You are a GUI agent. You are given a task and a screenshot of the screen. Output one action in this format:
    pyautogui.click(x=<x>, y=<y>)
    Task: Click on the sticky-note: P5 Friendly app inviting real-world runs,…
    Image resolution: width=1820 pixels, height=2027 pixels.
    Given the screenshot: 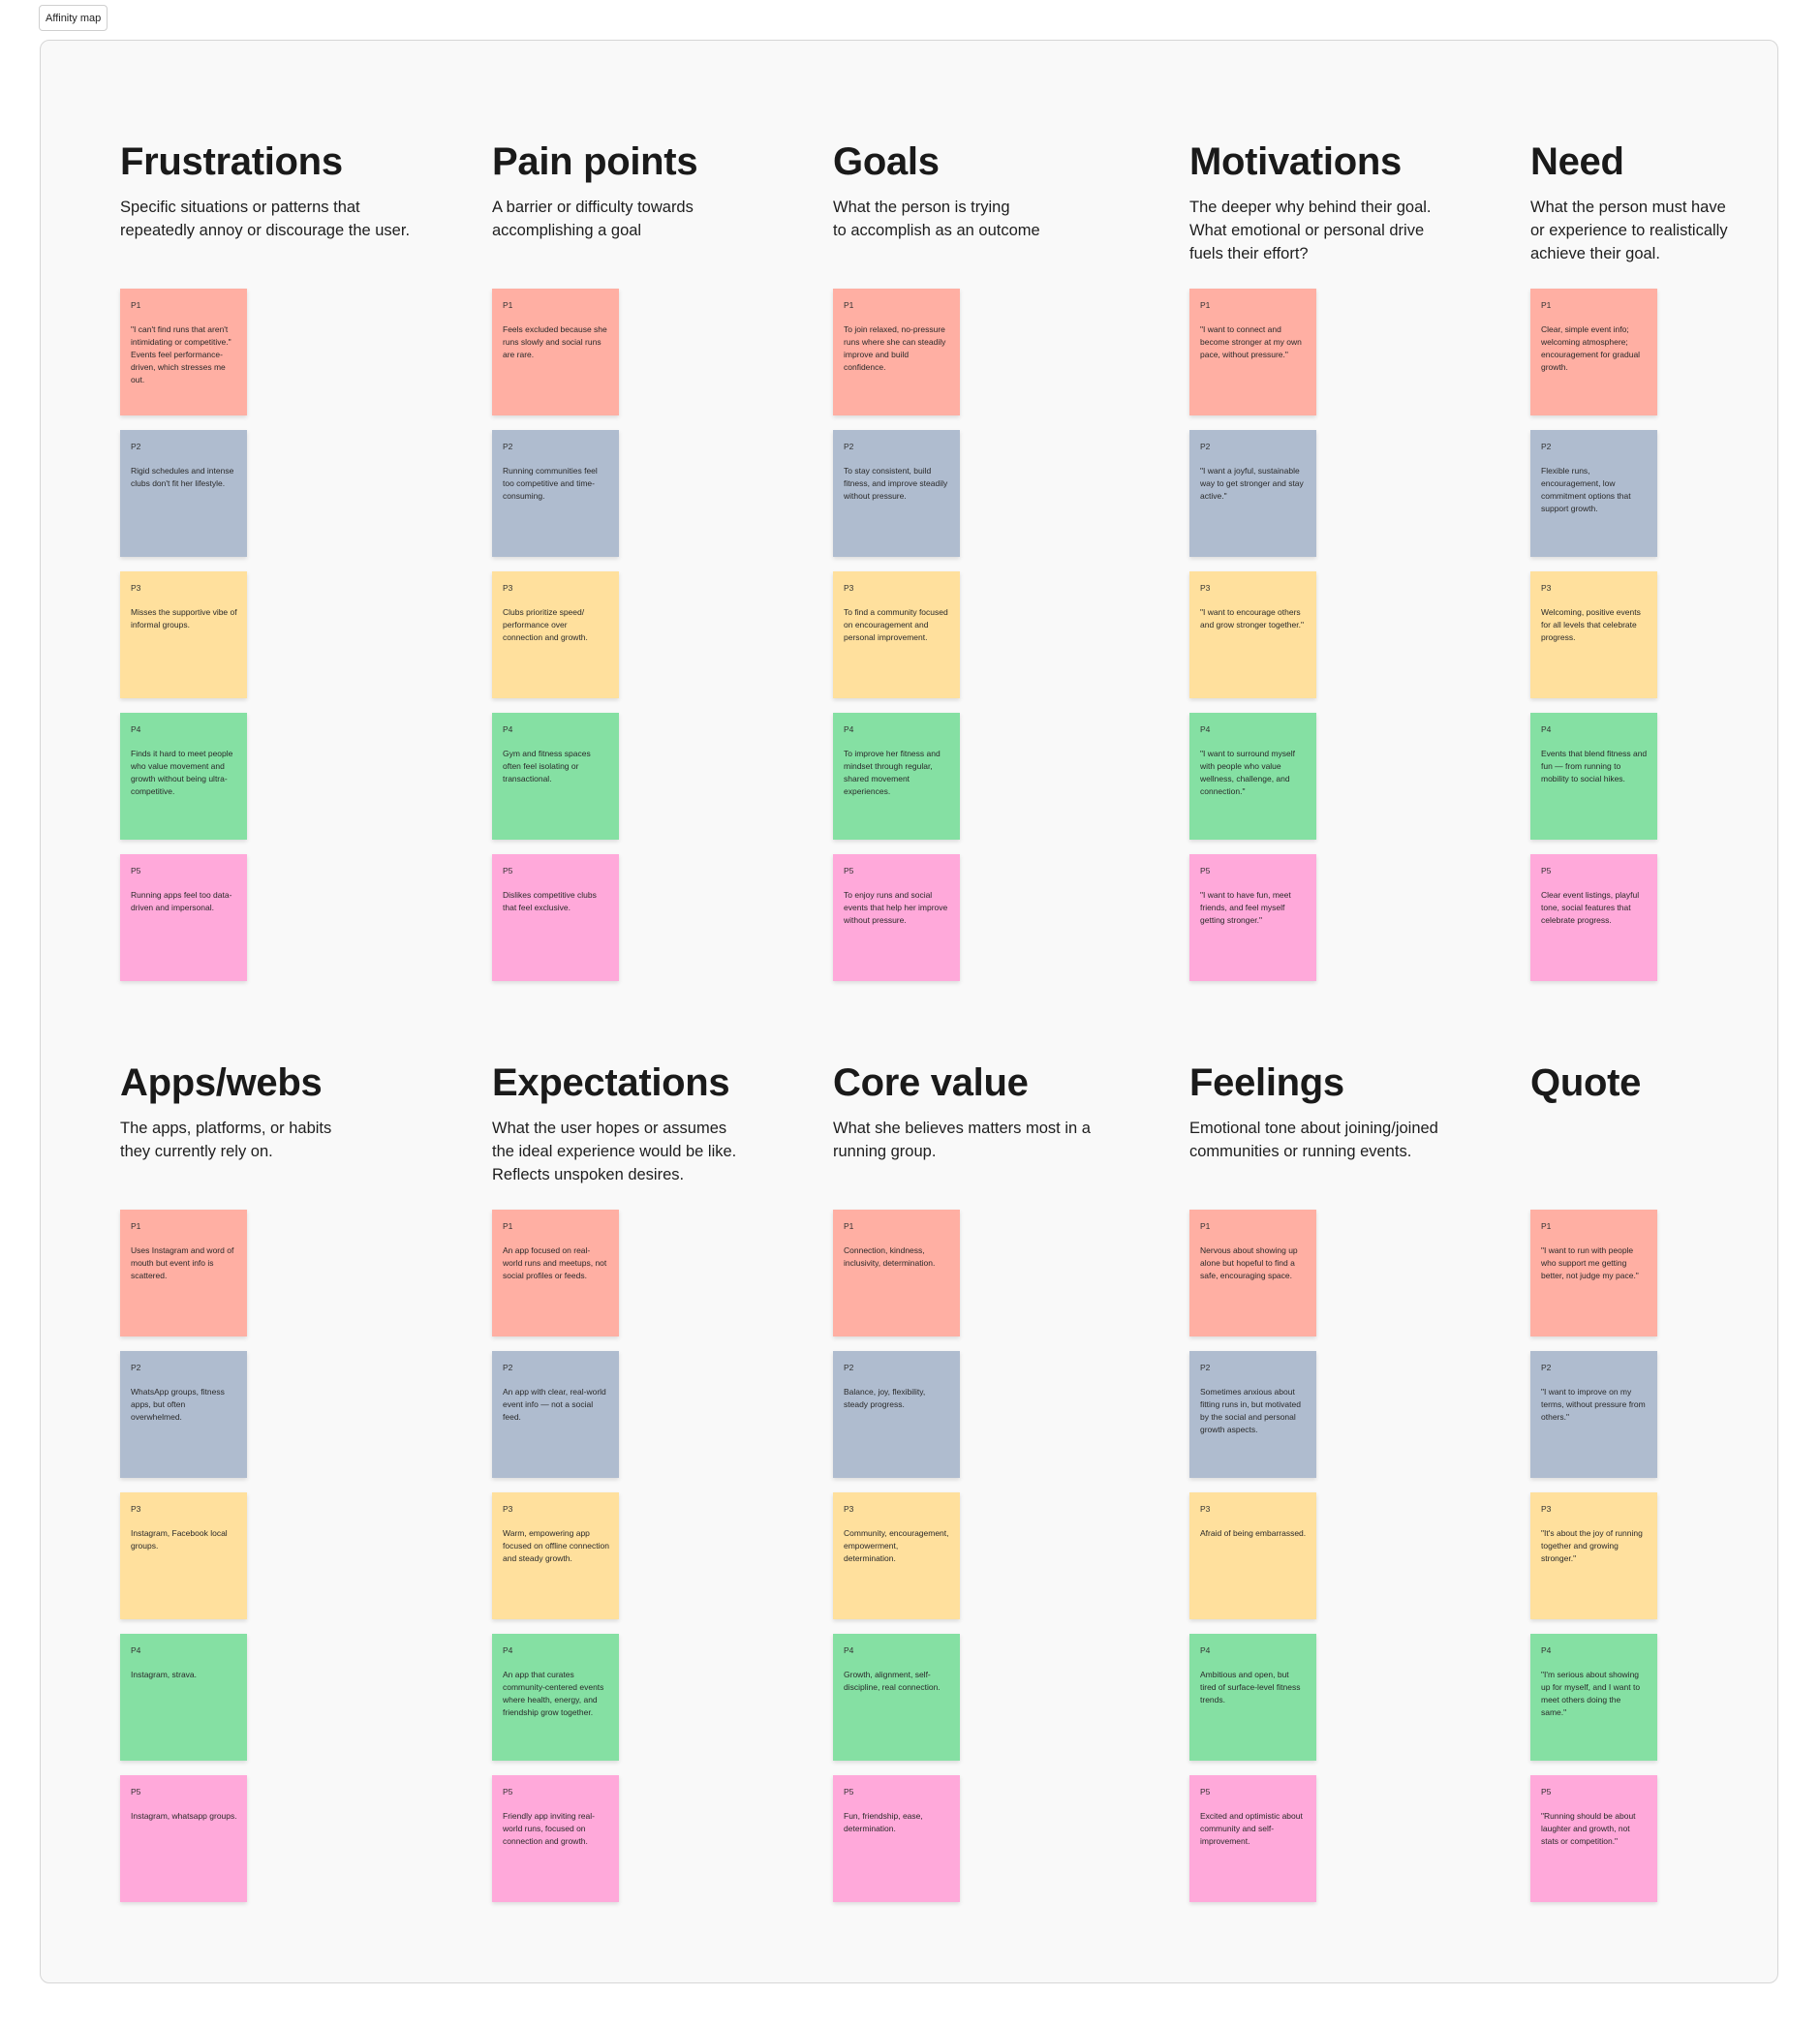 What is the action you would take?
    pyautogui.click(x=556, y=1838)
    